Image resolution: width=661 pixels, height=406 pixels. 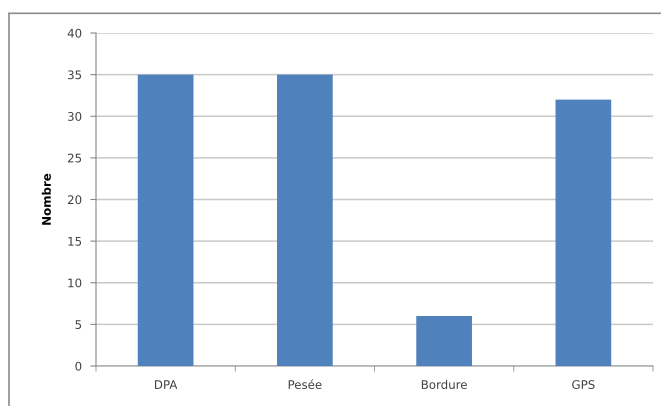 What do you see at coordinates (79, 325) in the screenshot?
I see `y-tick-label: 5` at bounding box center [79, 325].